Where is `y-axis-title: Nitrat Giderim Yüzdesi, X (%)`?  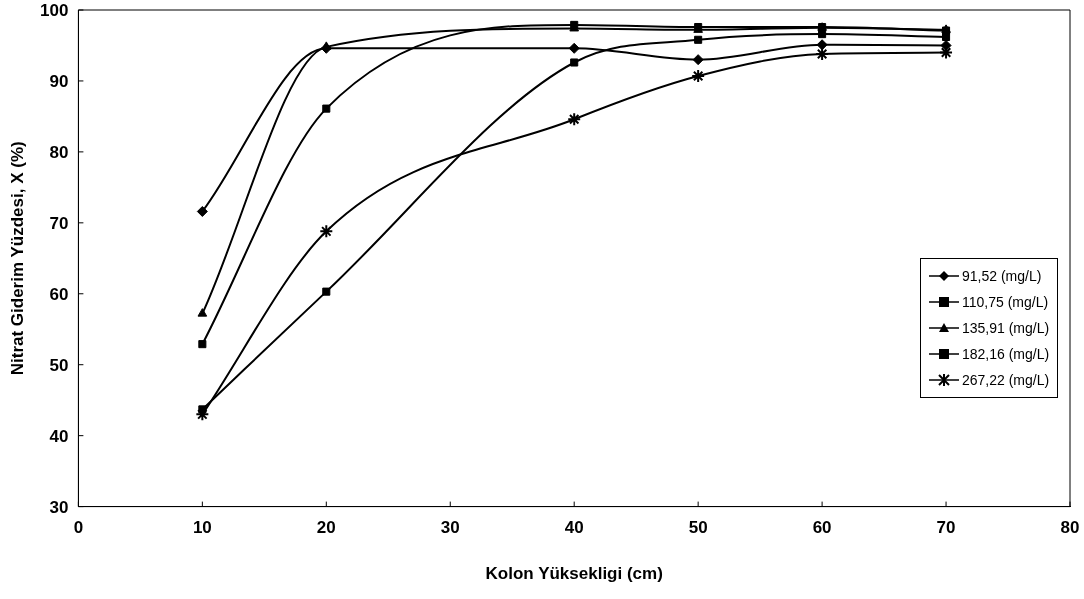
y-axis-title: Nitrat Giderim Yüzdesi, X (%) is located at coordinates (17, 258).